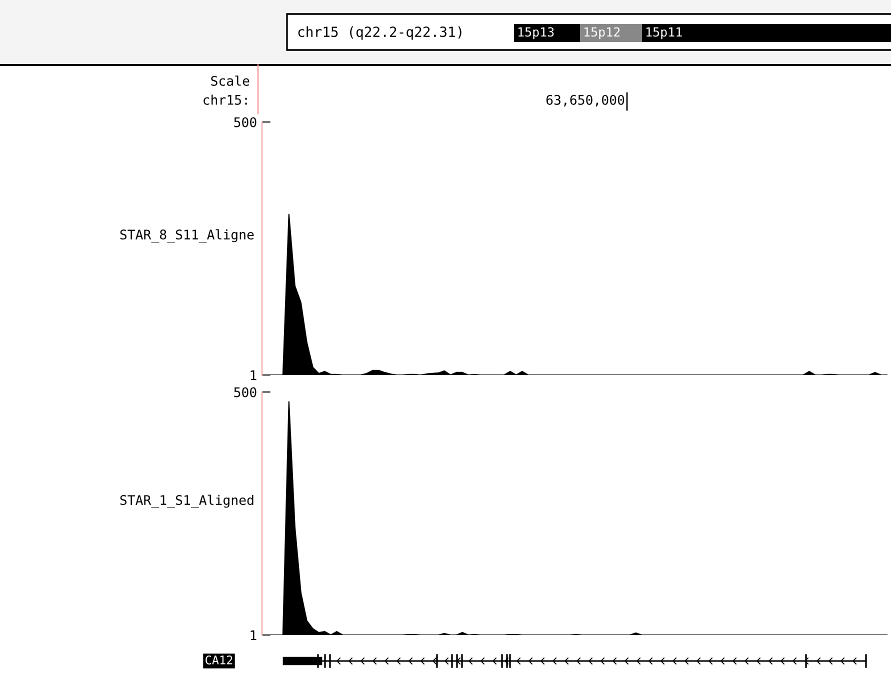 Image resolution: width=891 pixels, height=673 pixels. I want to click on text: chr15:, so click(225, 99).